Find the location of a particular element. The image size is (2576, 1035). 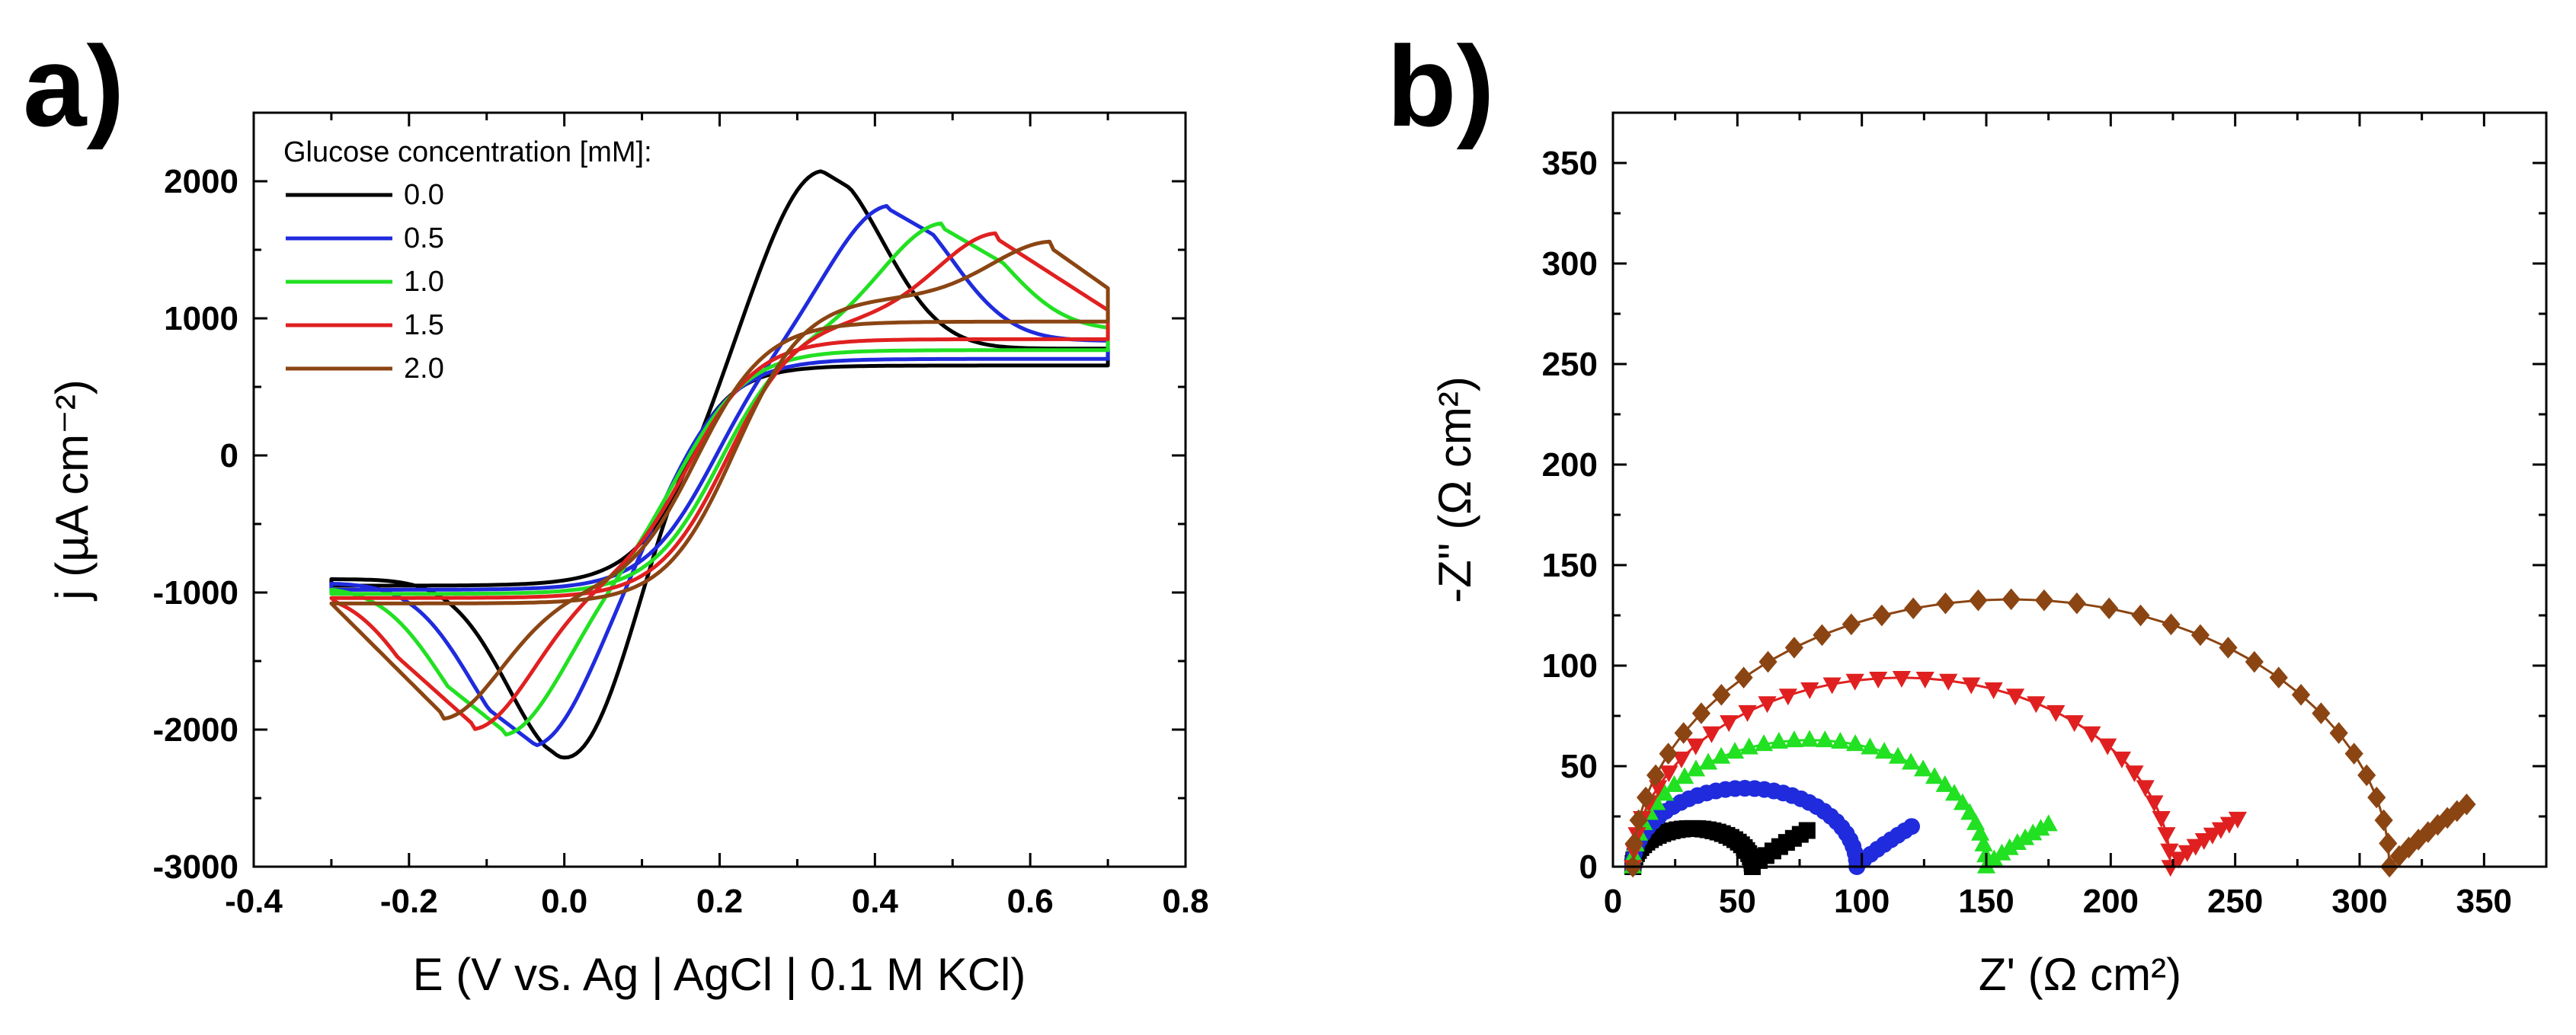

y-tick-label: 2000 is located at coordinates (201, 181).